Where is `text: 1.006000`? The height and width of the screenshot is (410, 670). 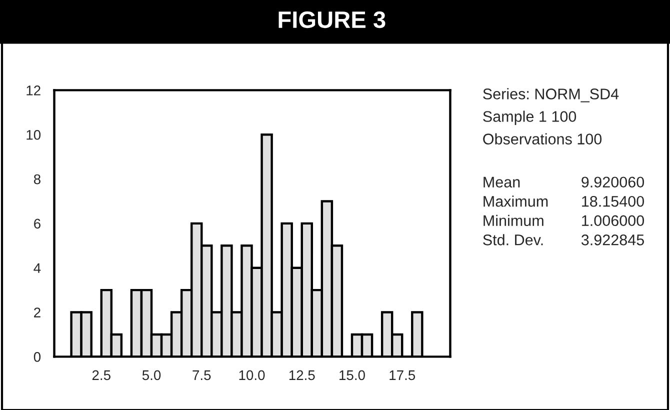 text: 1.006000 is located at coordinates (613, 220).